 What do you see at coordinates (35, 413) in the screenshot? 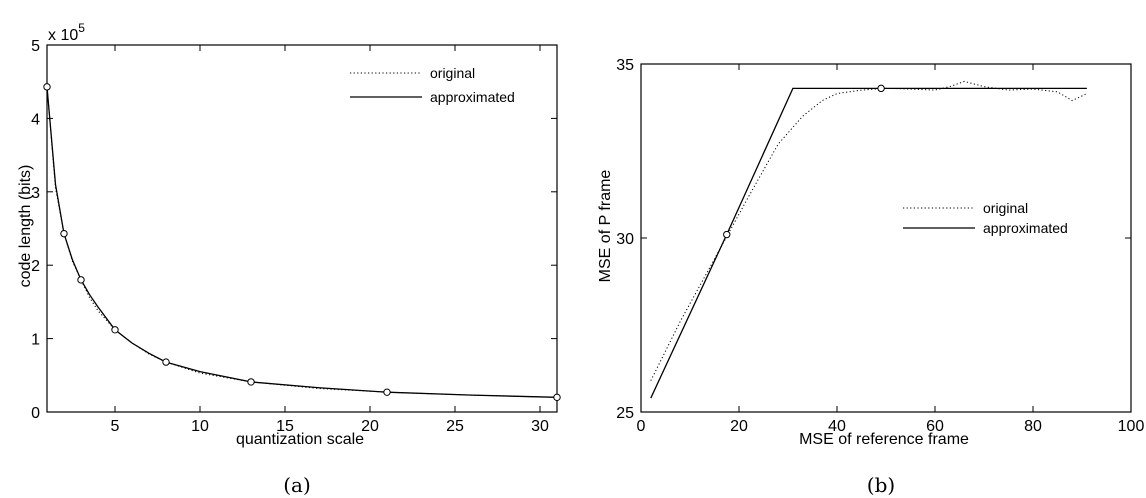
I see `panel-a-y-tick-label: 0` at bounding box center [35, 413].